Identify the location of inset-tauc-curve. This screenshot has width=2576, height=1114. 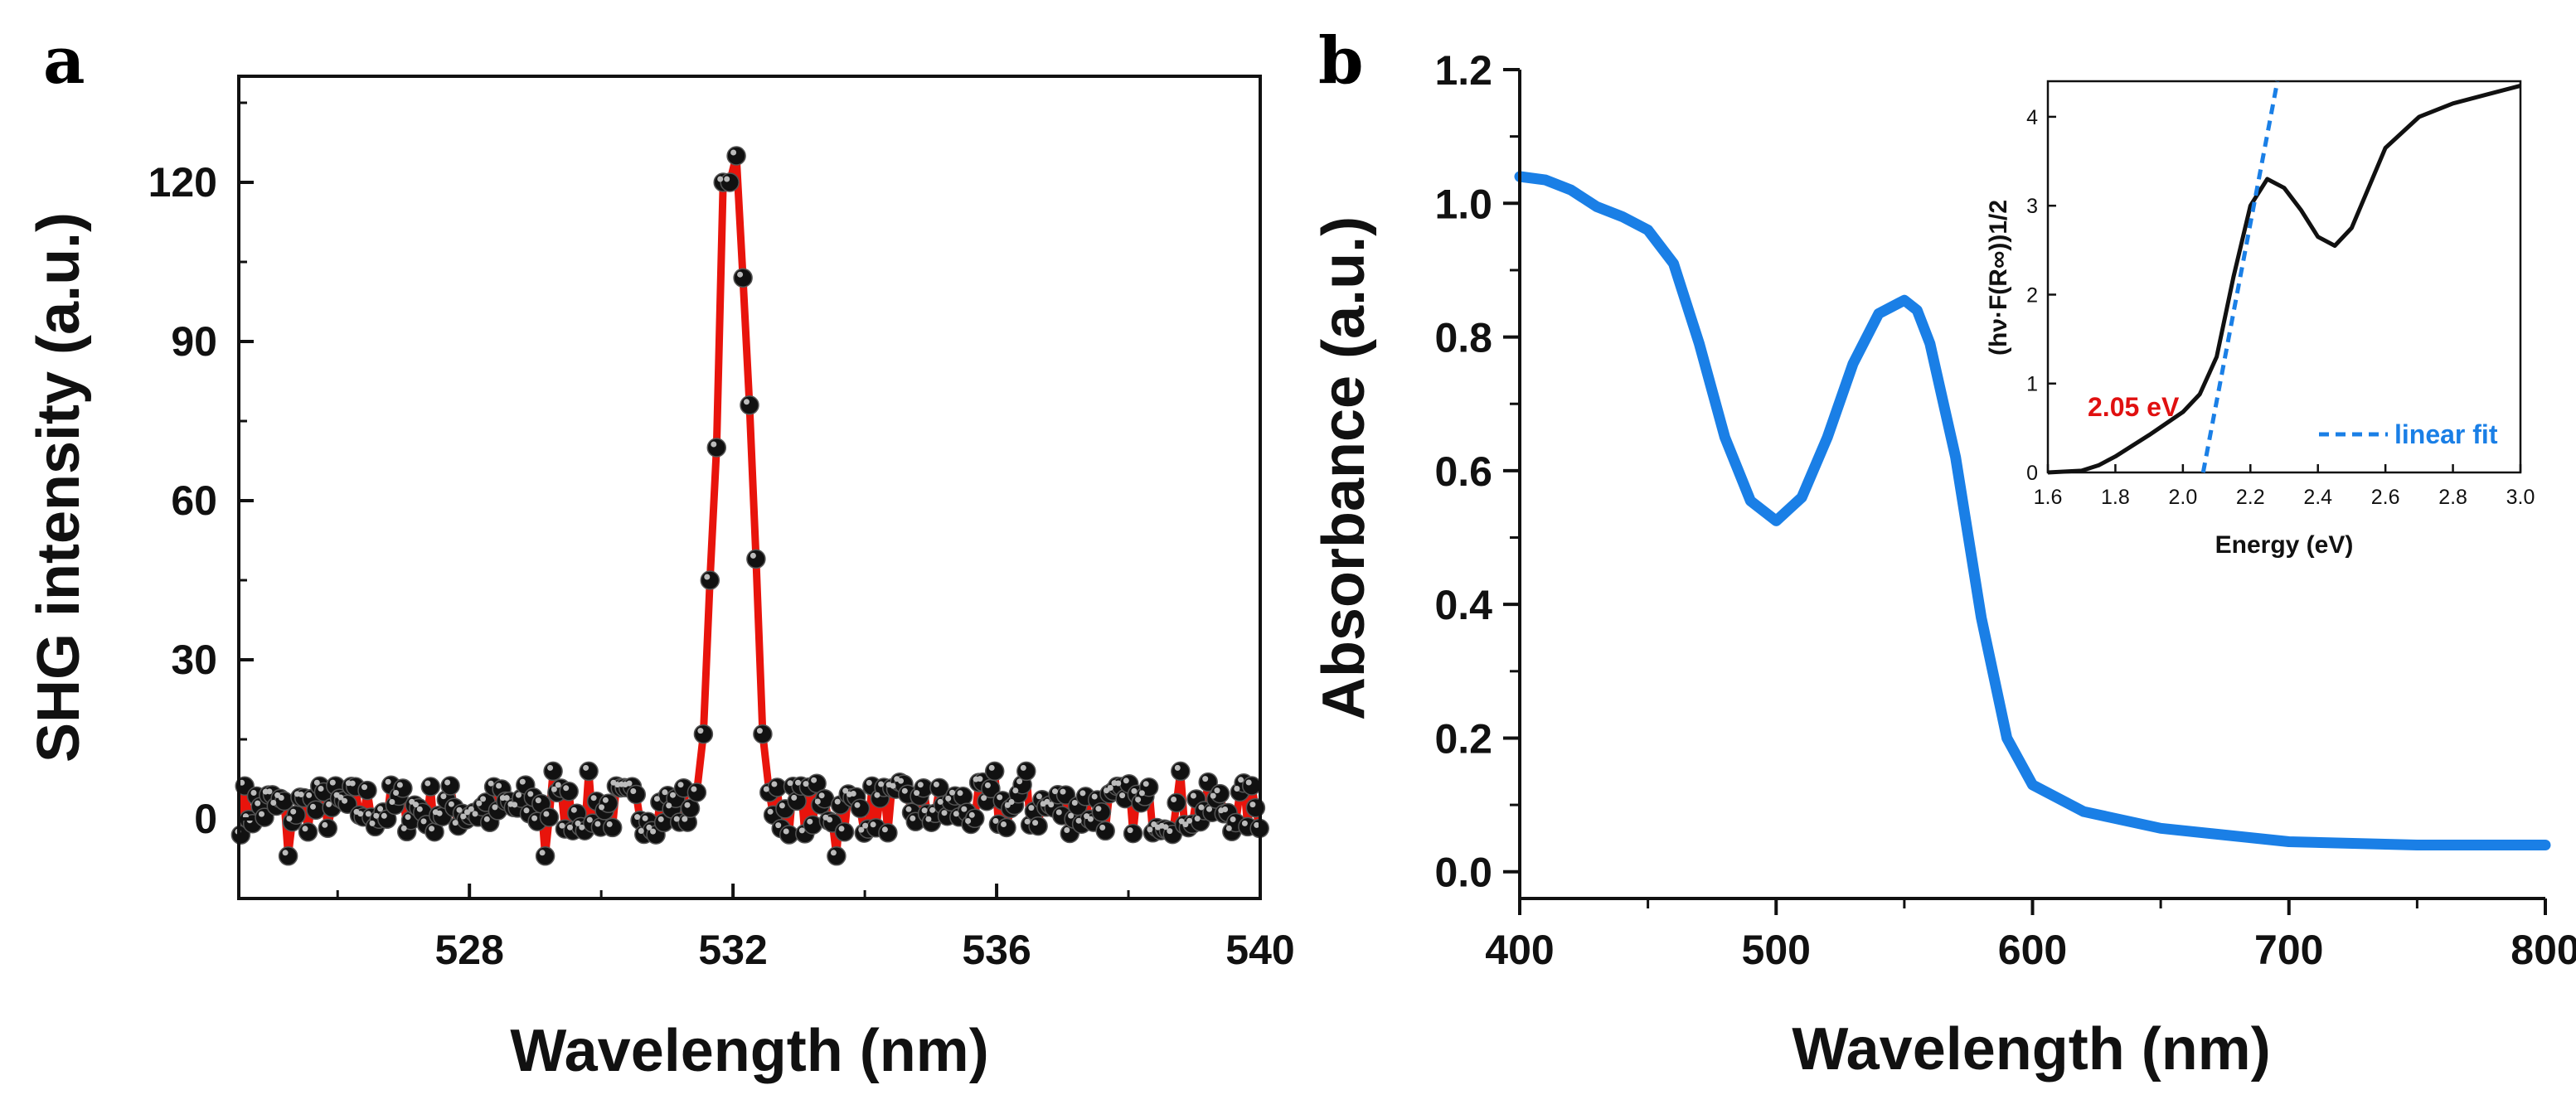
(2284, 279).